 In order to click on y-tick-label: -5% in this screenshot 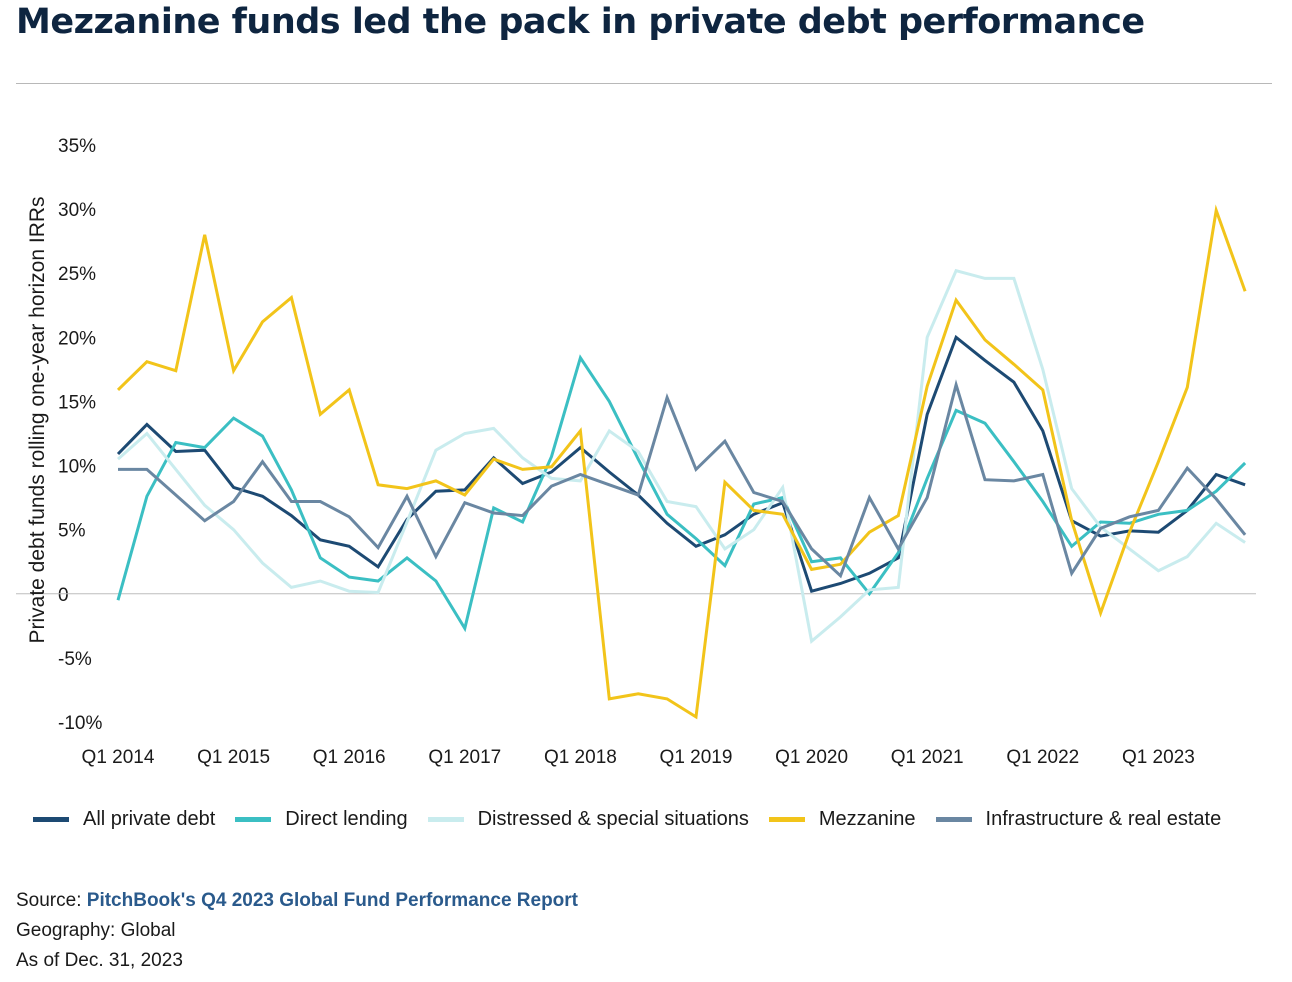, I will do `click(75, 659)`.